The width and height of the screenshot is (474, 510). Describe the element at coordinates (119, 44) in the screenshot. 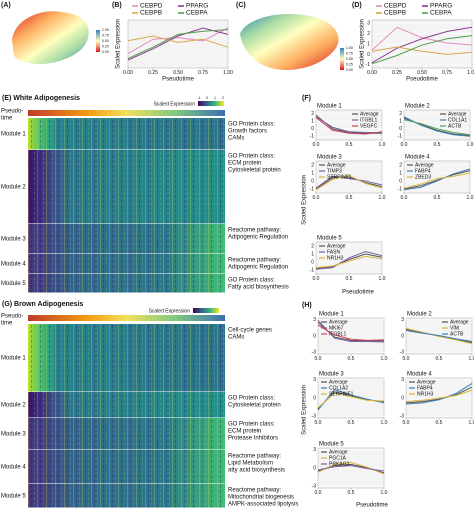

I see `y-axis-label: Scaled Expression` at that location.